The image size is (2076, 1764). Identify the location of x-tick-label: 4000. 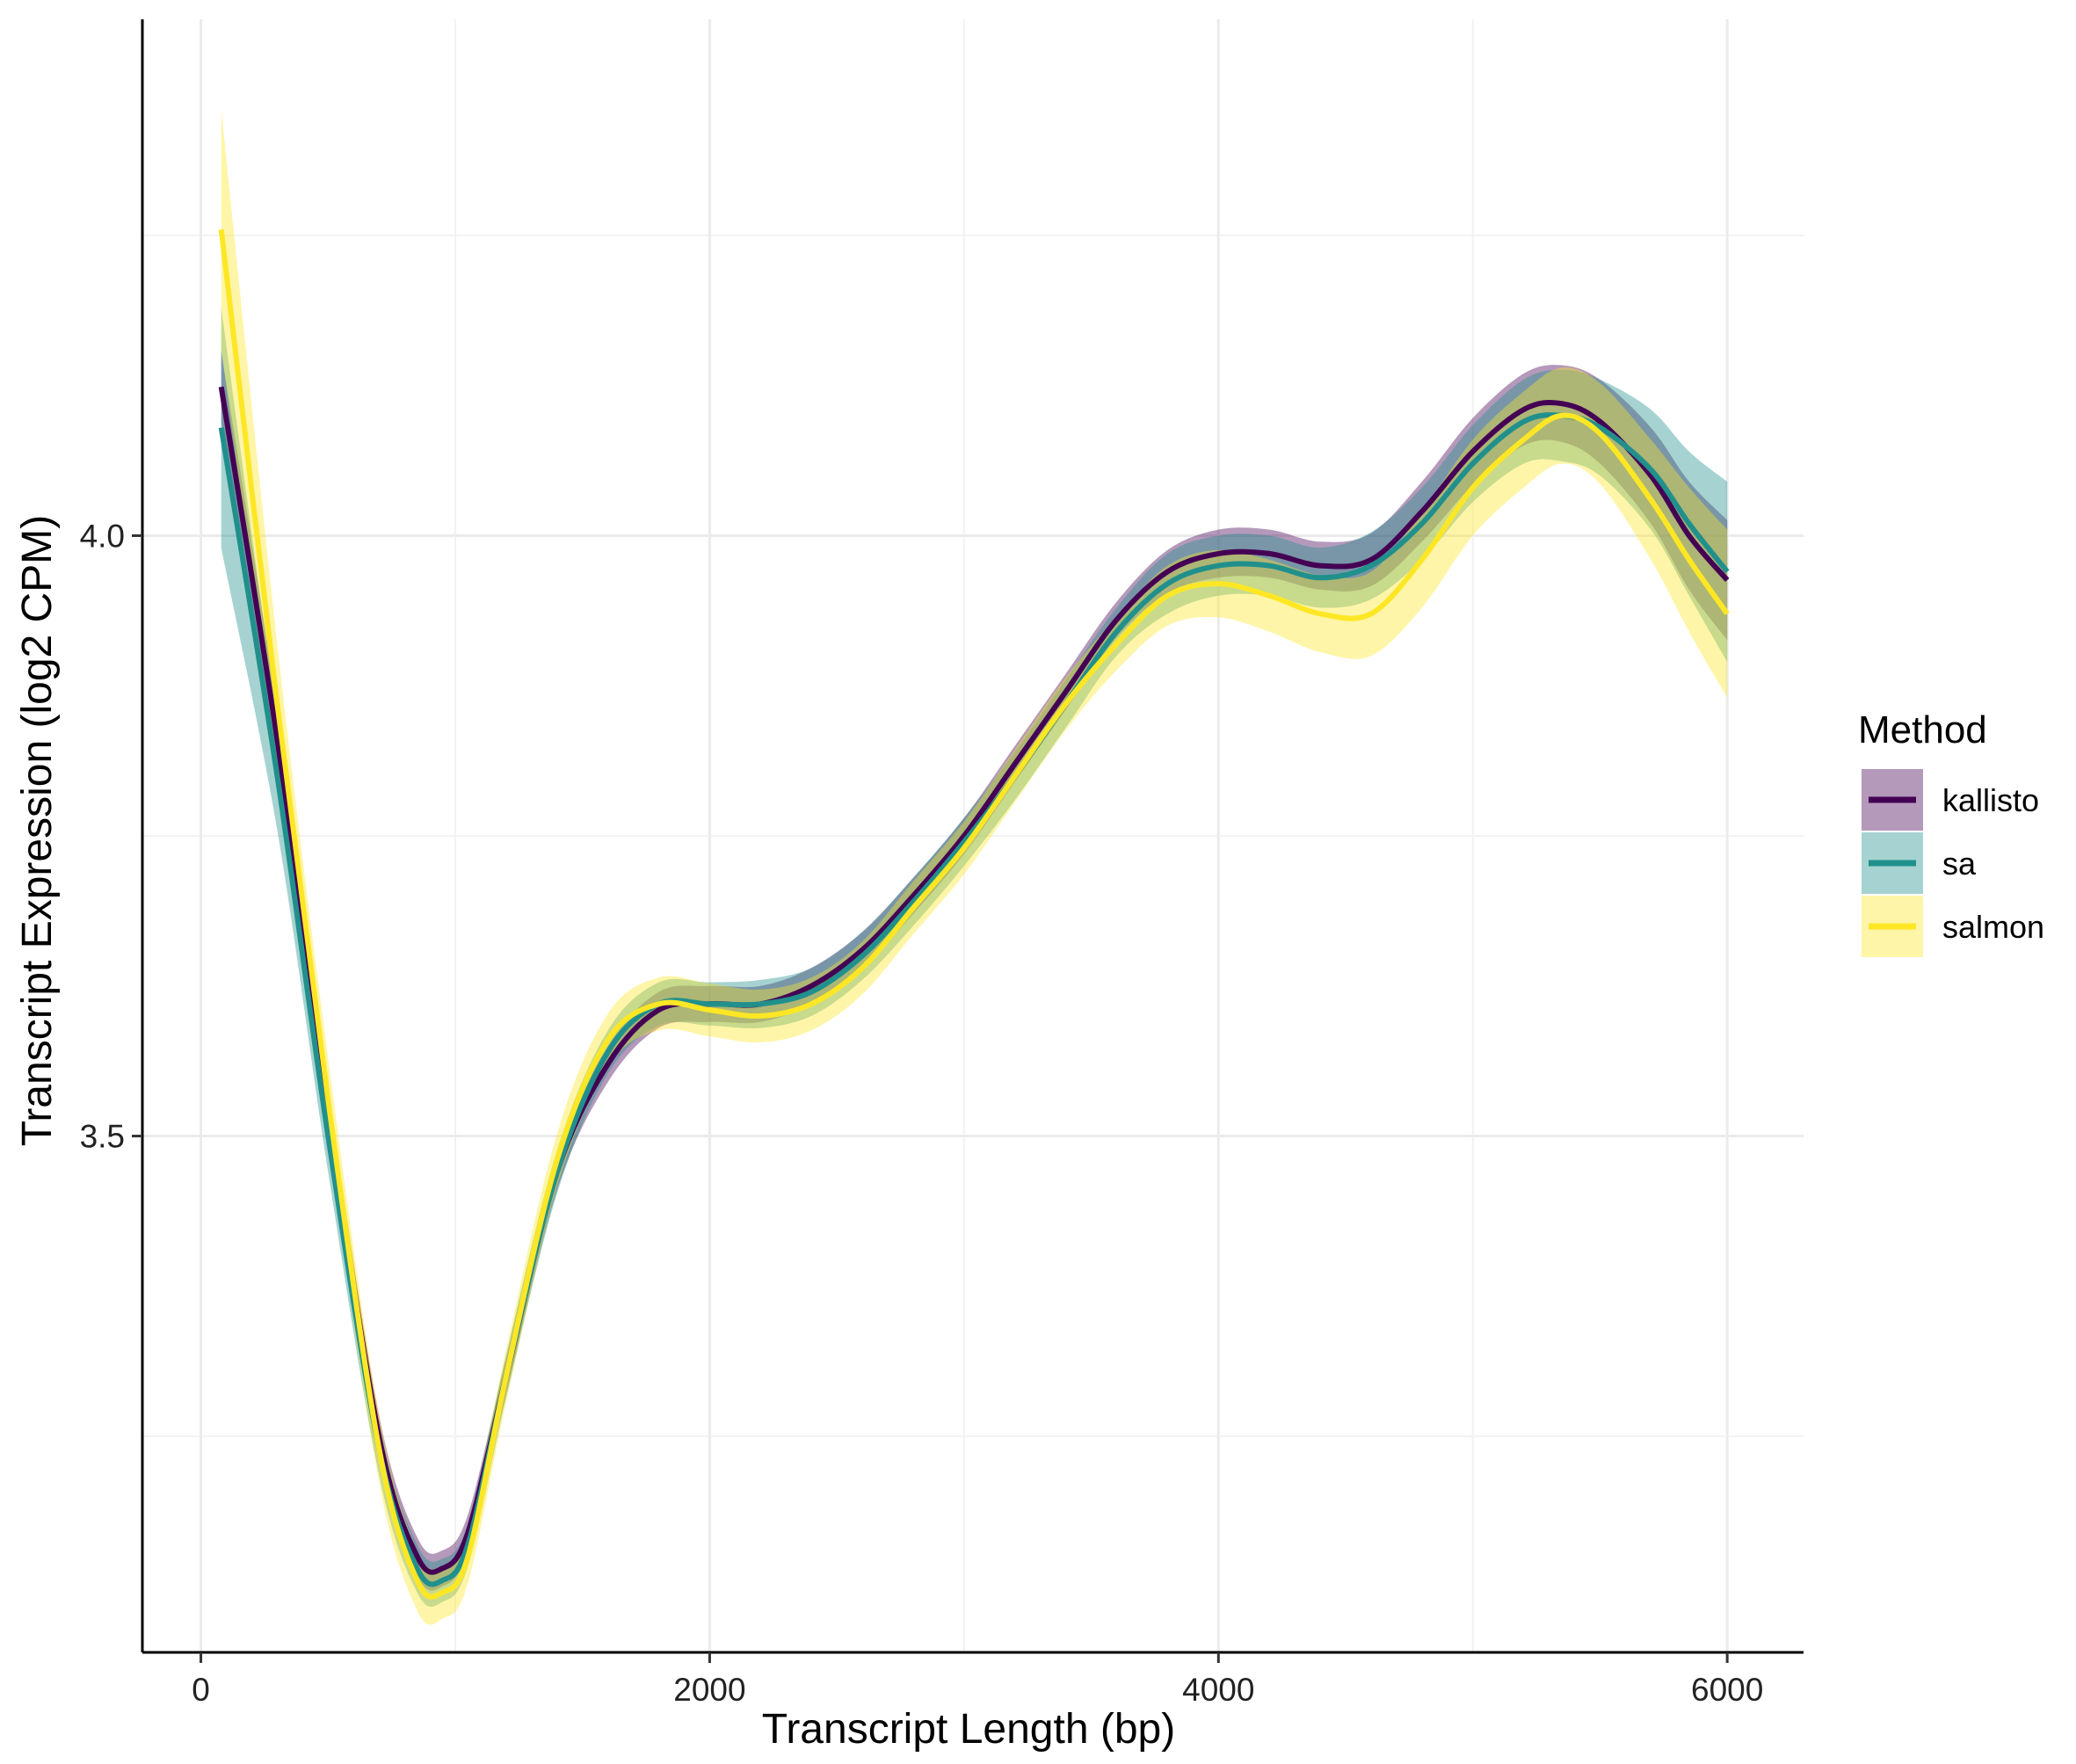
(1218, 1690).